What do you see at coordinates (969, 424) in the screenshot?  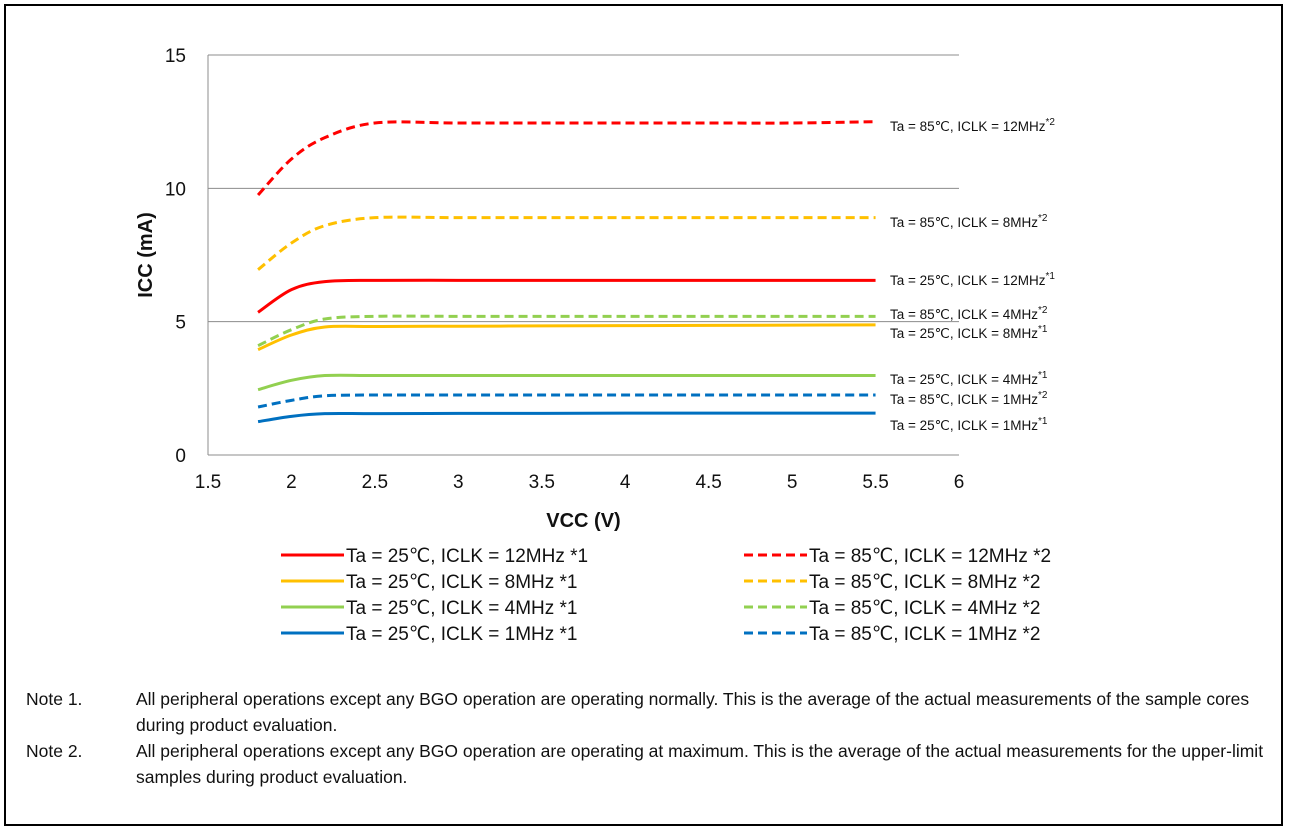 I see `series-annotation: Ta = 25℃, ICLK = 1MHz*1` at bounding box center [969, 424].